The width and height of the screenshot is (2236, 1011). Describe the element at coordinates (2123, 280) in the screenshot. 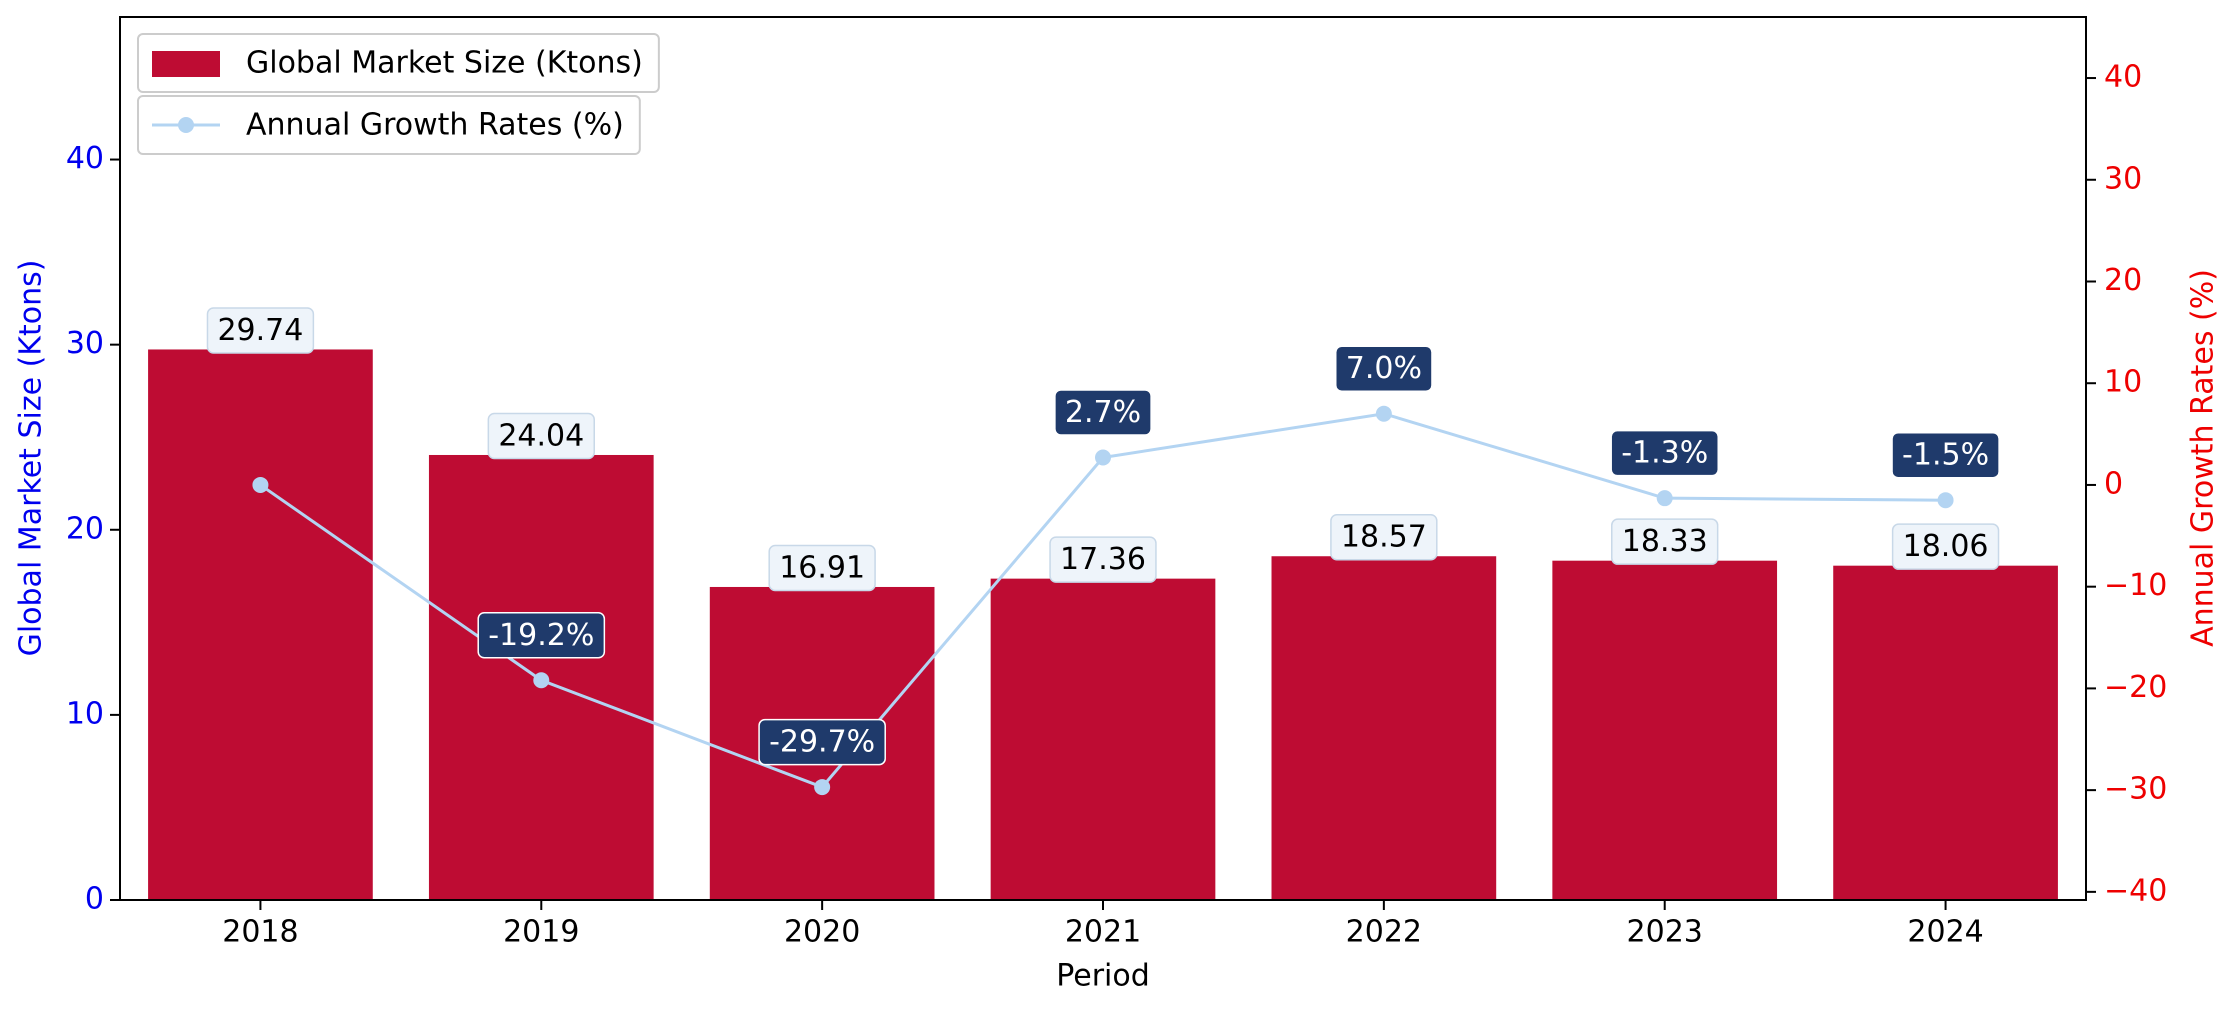

I see `y2-tick-label: 20` at that location.